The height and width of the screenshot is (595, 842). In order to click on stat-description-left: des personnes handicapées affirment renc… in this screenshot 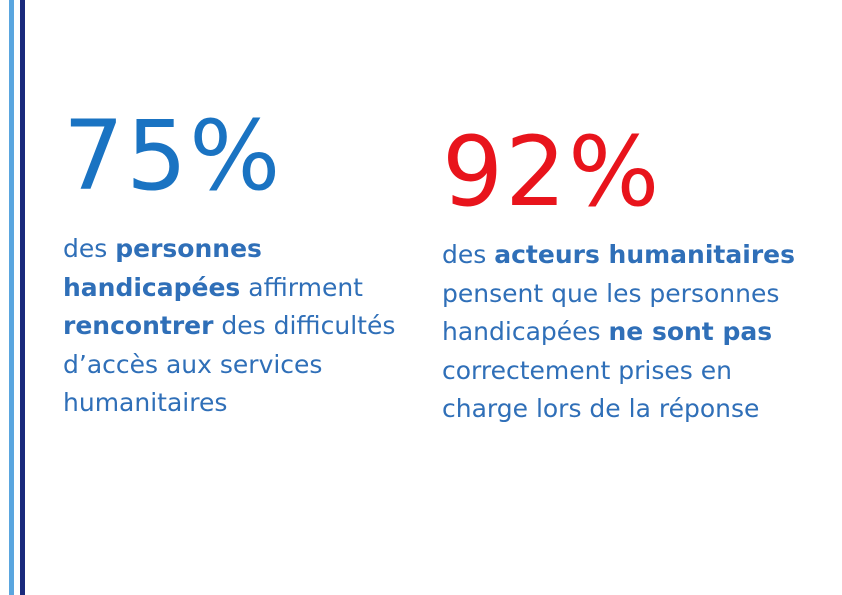, I will do `click(233, 326)`.